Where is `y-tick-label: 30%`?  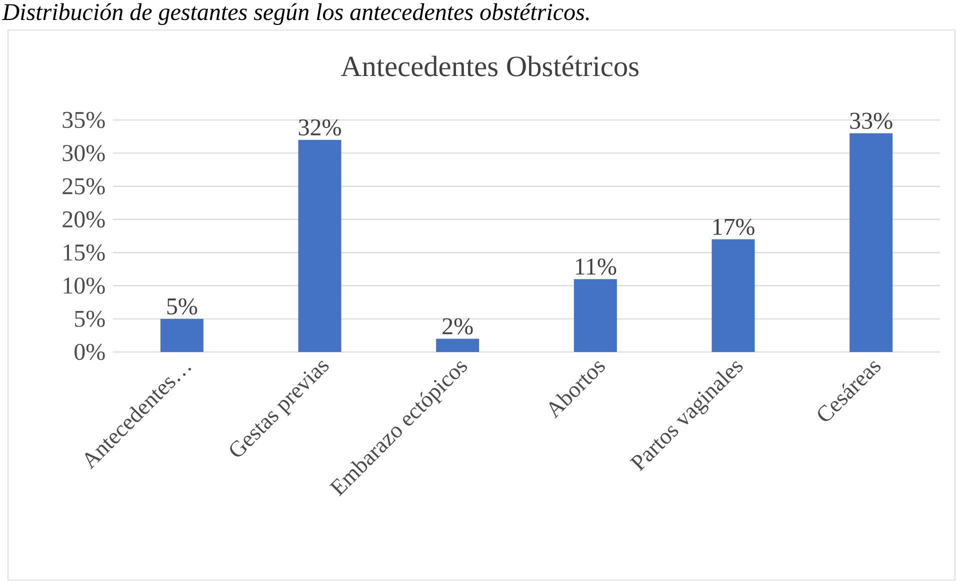 y-tick-label: 30% is located at coordinates (83, 153).